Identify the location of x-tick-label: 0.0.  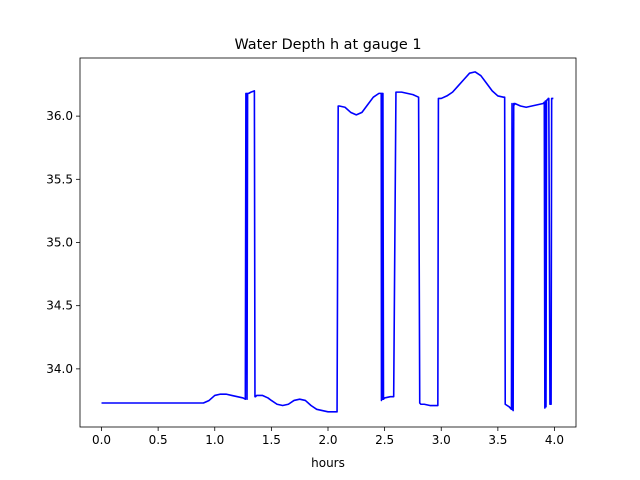
(101, 440).